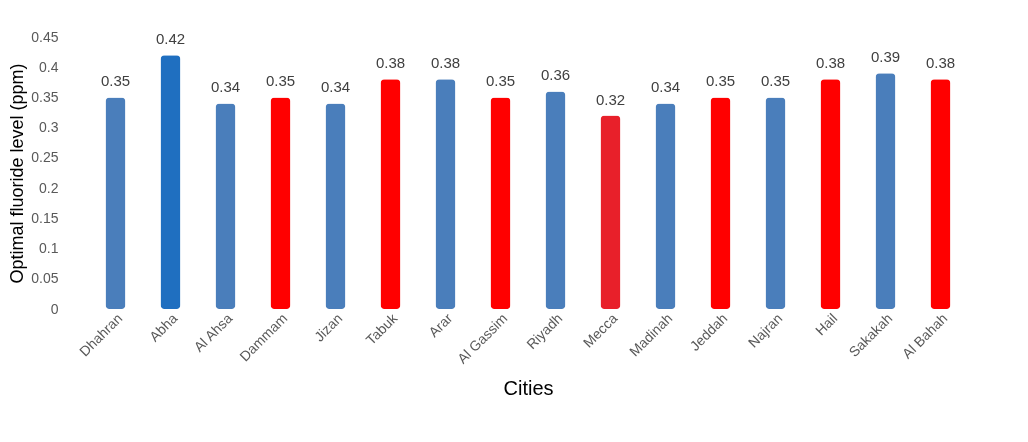 The height and width of the screenshot is (442, 1028). What do you see at coordinates (49, 187) in the screenshot?
I see `y-tick-label: 0.2` at bounding box center [49, 187].